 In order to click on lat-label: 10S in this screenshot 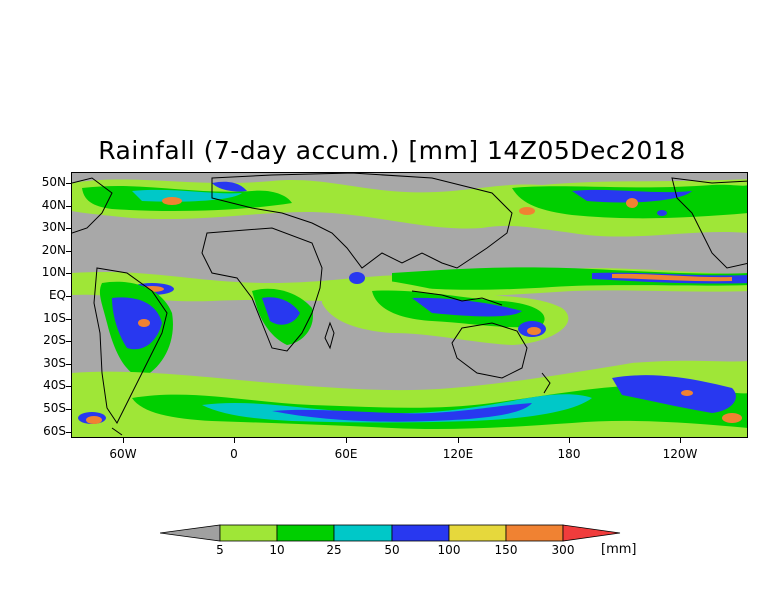, I will do `click(54, 318)`.